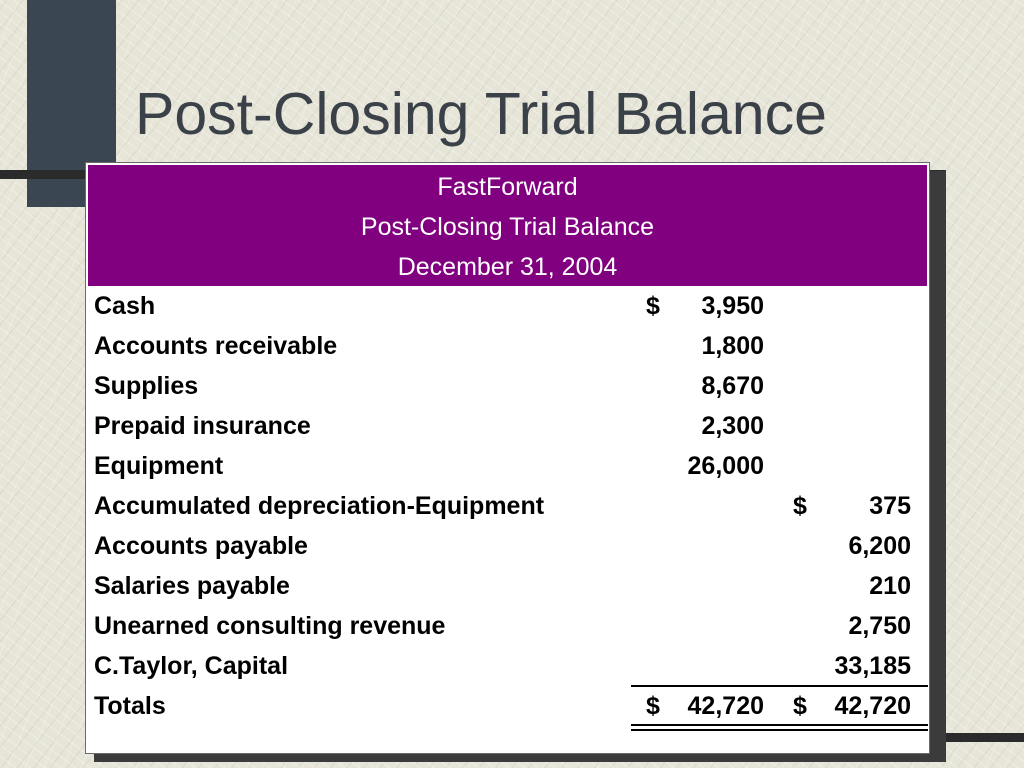 This screenshot has height=768, width=1024. I want to click on debit-amount: 3,950, so click(732, 306).